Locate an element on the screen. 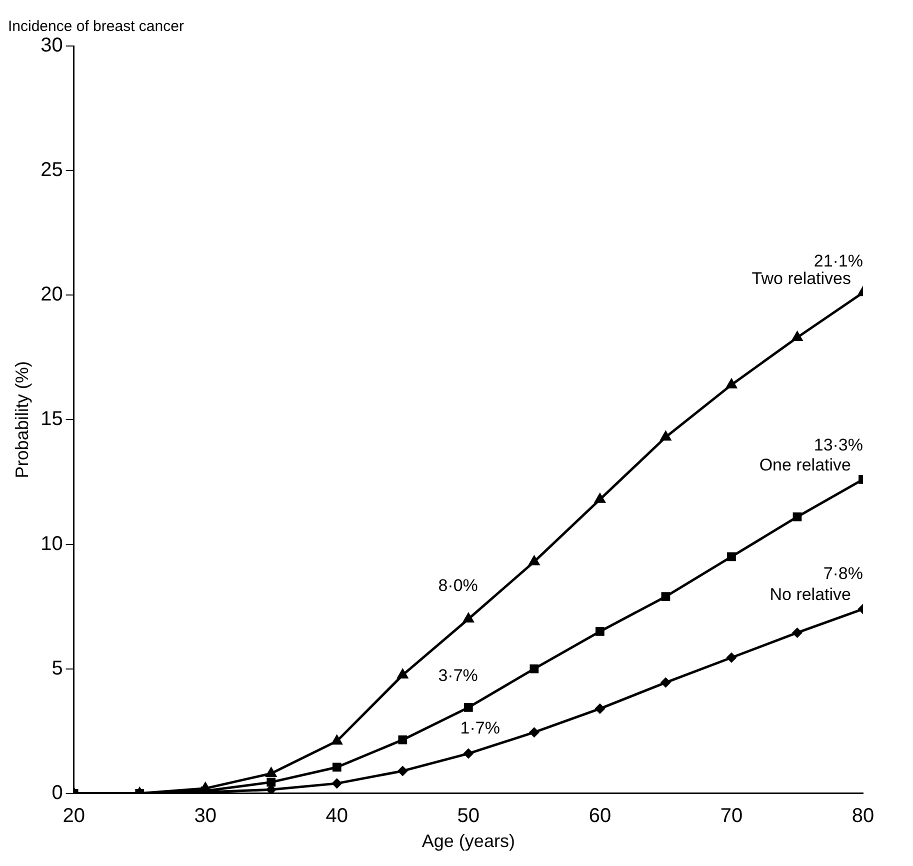  y-tick-label: 0 is located at coordinates (57, 793).